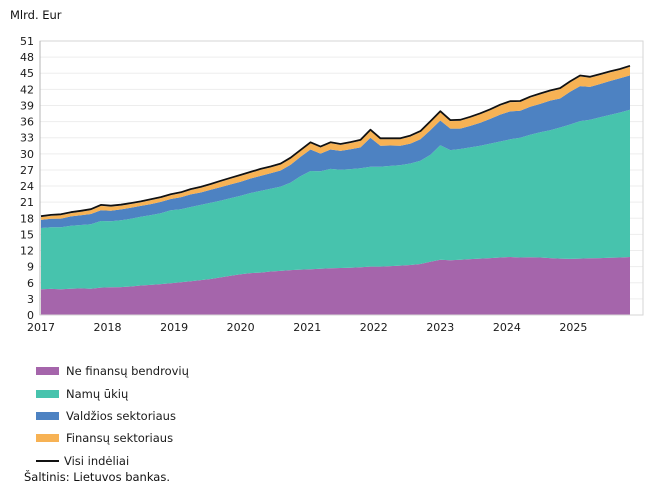  I want to click on svg-text: 0, so click(30, 315).